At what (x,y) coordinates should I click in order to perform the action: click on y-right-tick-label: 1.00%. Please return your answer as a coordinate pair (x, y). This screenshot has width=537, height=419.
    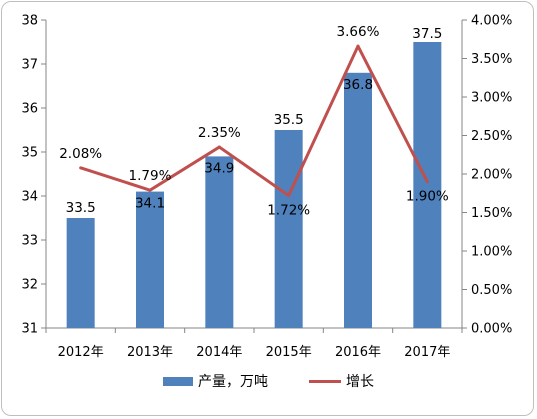
    Looking at the image, I should click on (491, 252).